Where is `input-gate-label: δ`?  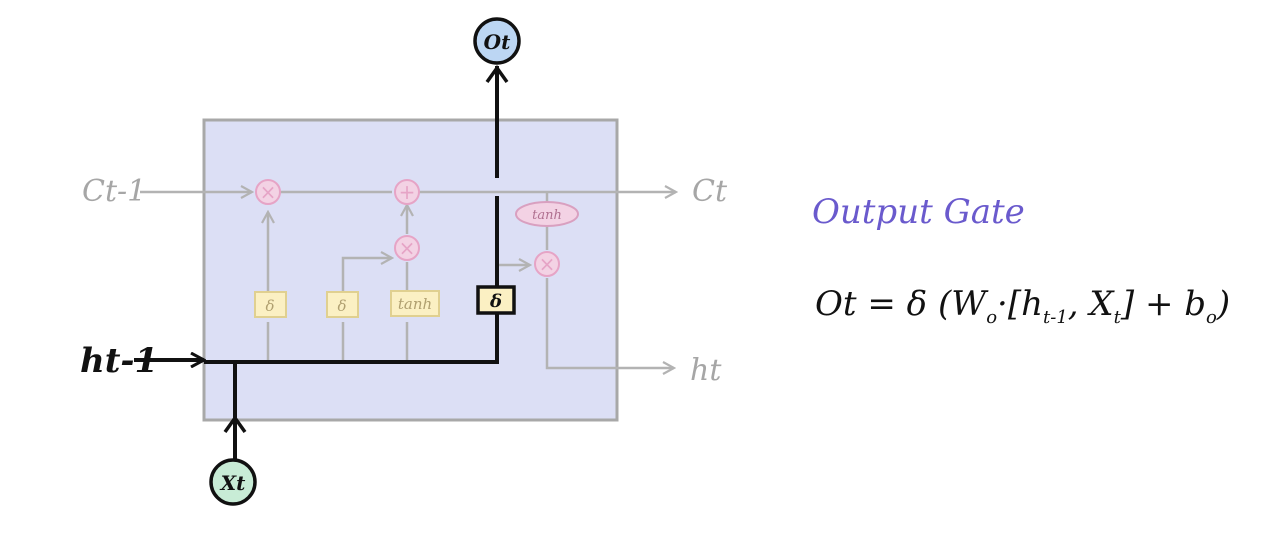
input-gate-label: δ is located at coordinates (341, 306).